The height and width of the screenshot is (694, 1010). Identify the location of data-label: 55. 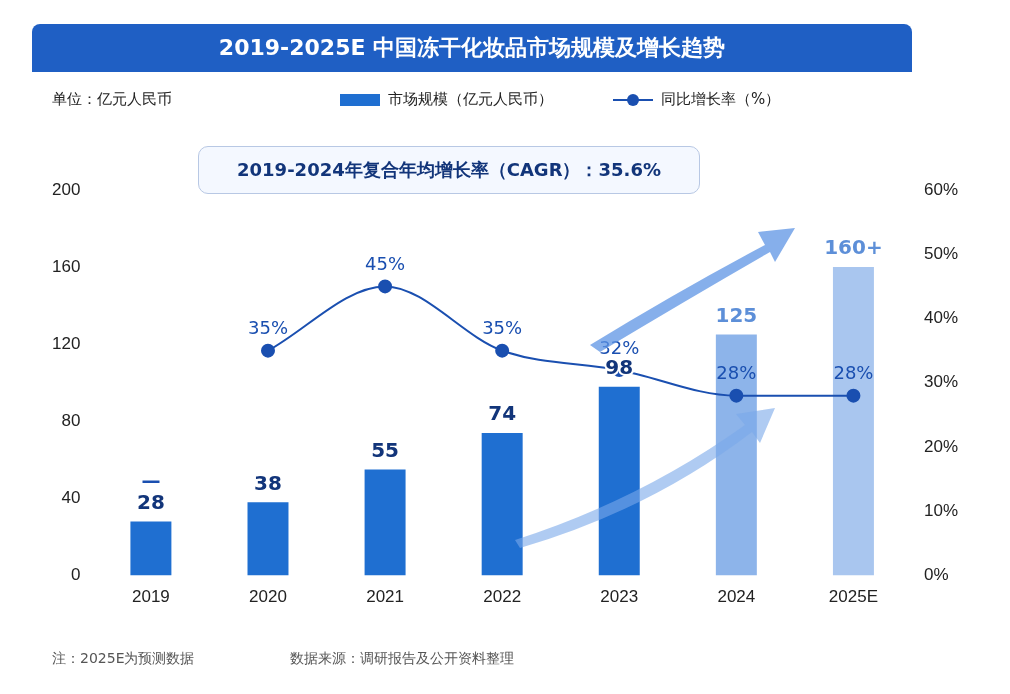
(385, 449).